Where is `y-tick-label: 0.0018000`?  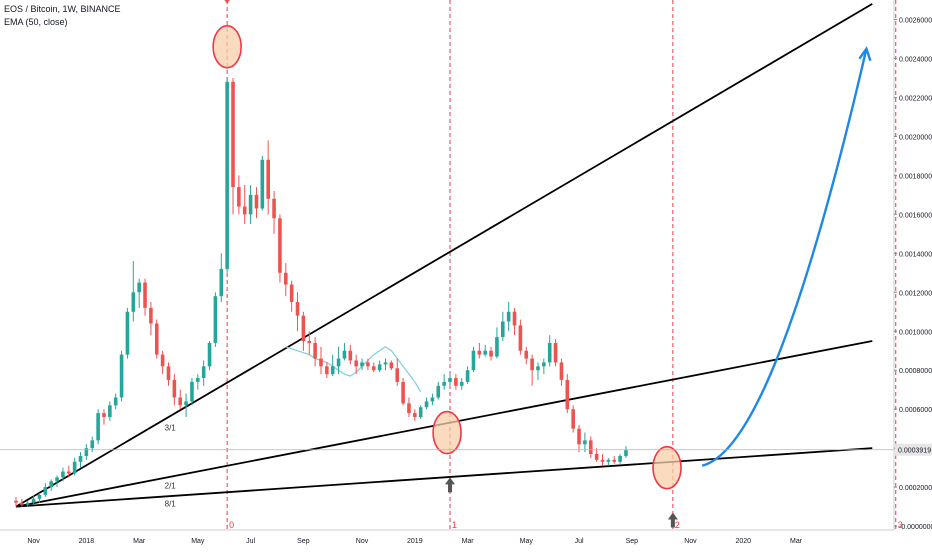
y-tick-label: 0.0018000 is located at coordinates (915, 176).